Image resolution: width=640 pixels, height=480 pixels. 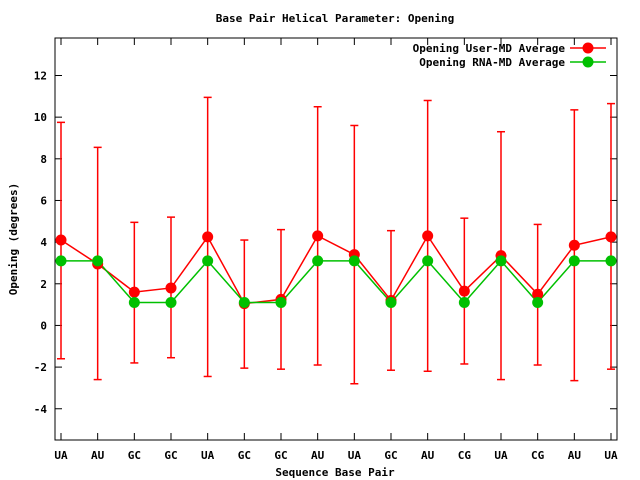 I want to click on y-tick-label: -2, so click(x=40, y=367).